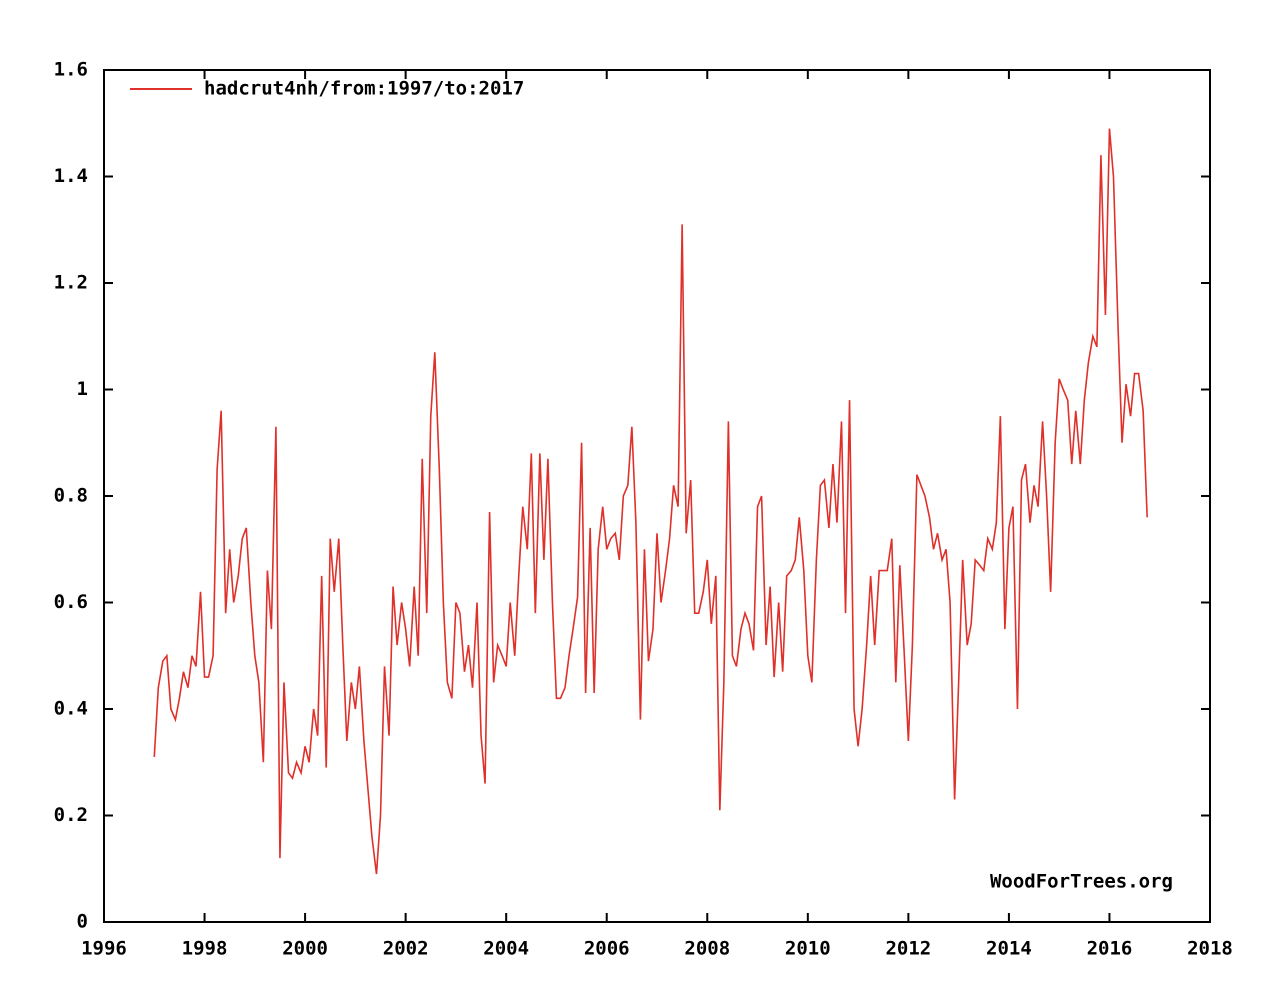 Image resolution: width=1280 pixels, height=984 pixels. I want to click on x-tick-label: 2004, so click(506, 949).